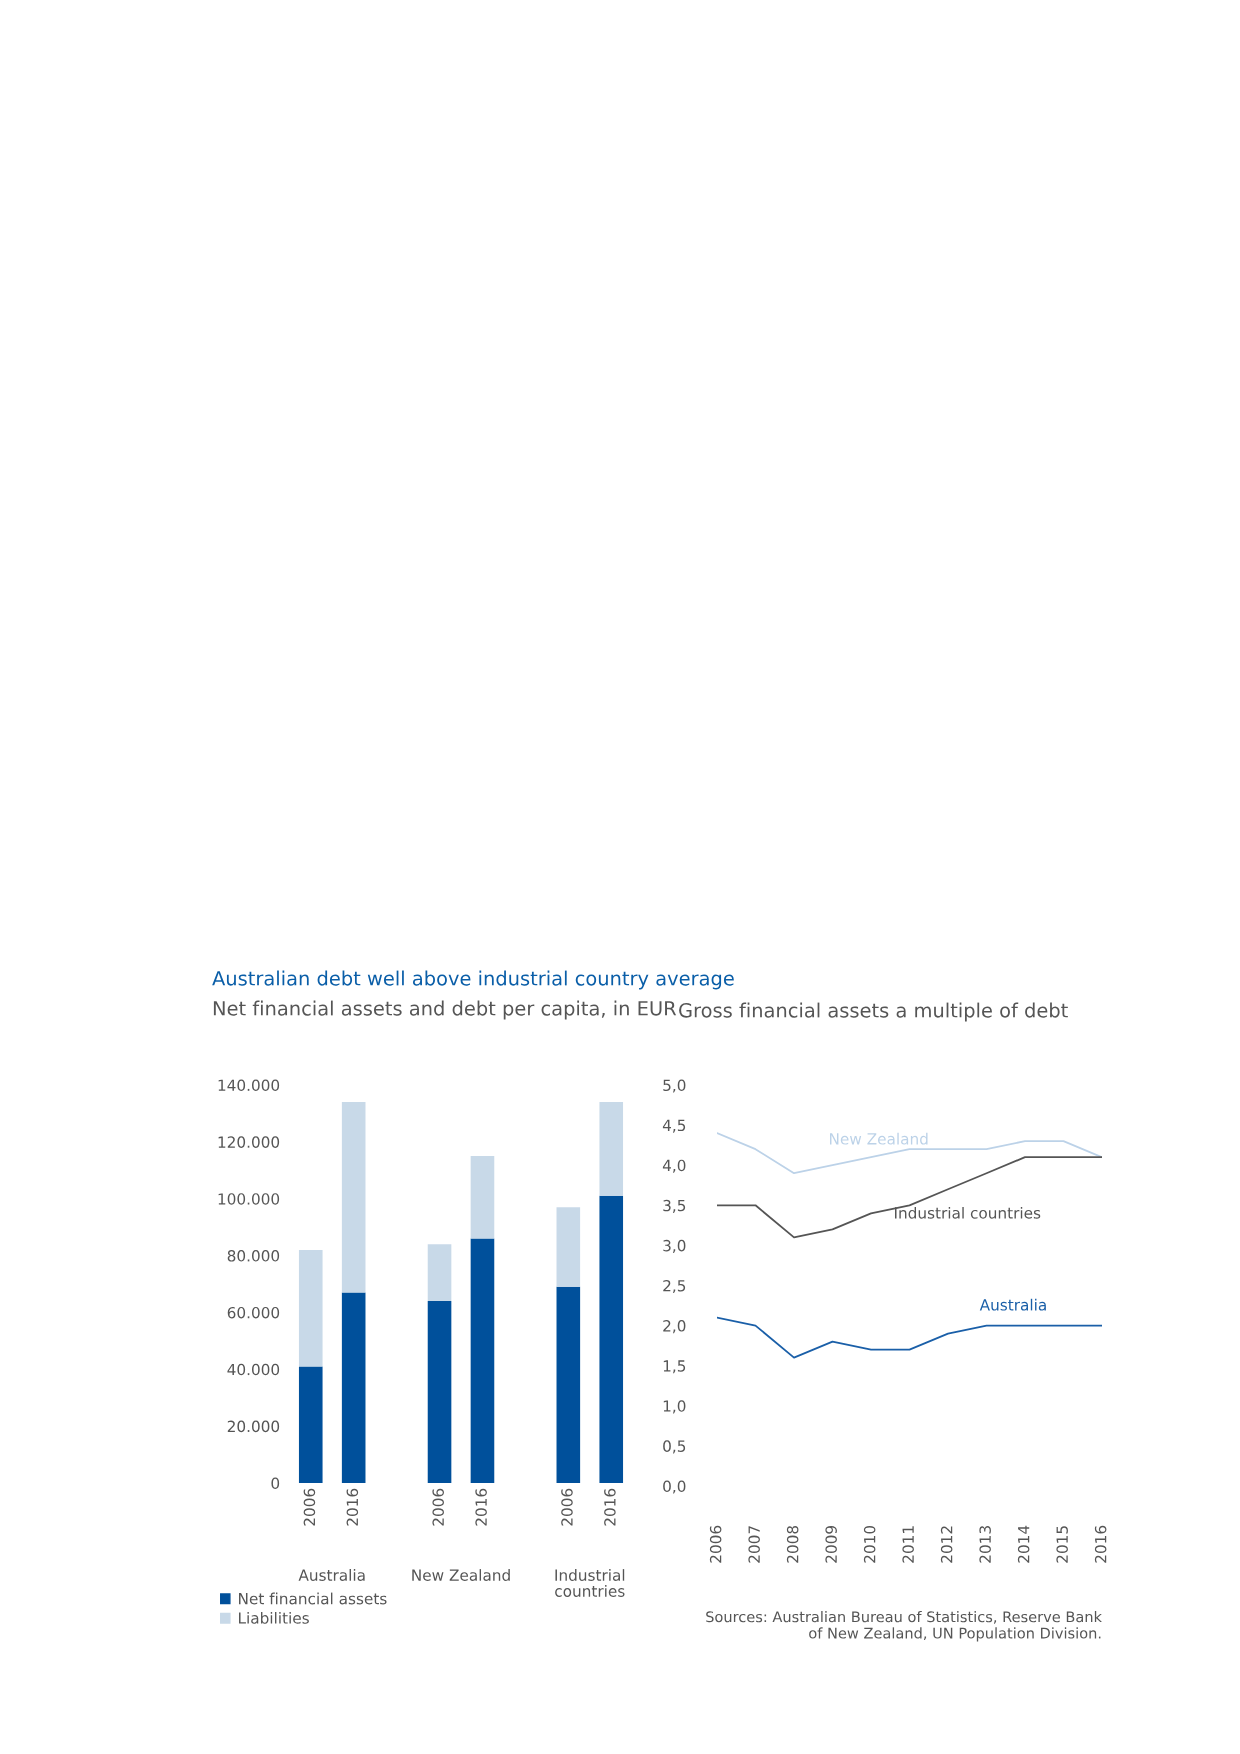  Describe the element at coordinates (445, 1010) in the screenshot. I see `chart-subtitle: Net financial assets and debt per capita, in EUR` at that location.